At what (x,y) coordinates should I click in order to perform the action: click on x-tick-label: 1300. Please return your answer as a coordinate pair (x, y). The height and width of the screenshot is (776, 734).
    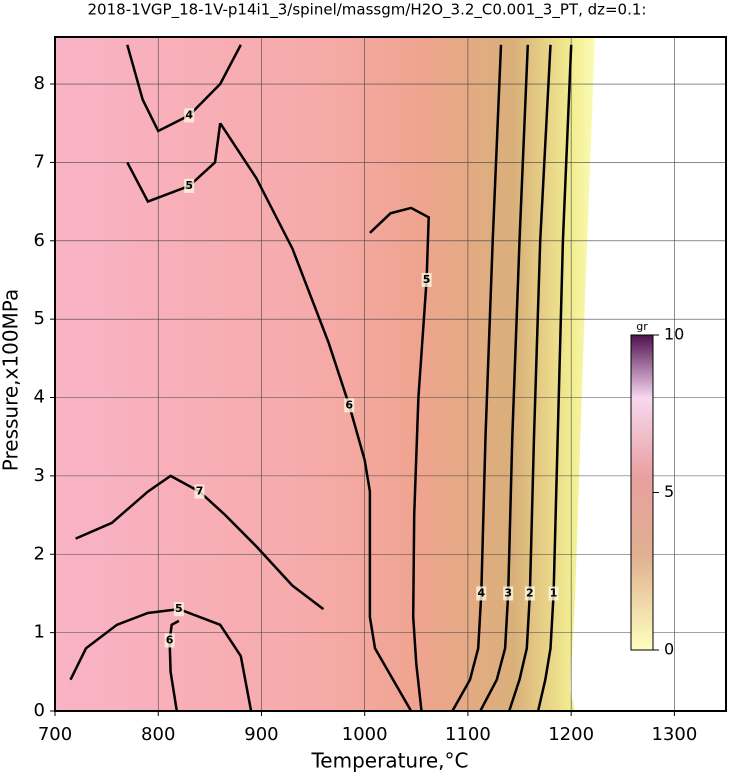
    Looking at the image, I should click on (674, 734).